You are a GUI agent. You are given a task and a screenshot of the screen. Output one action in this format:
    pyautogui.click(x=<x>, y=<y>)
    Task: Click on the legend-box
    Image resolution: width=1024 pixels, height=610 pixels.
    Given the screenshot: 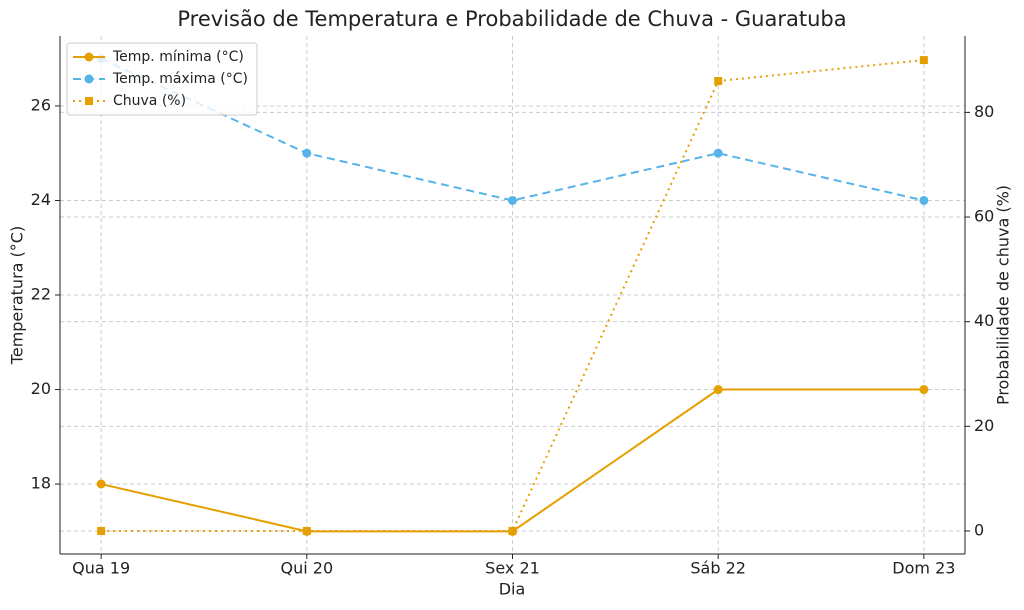 What is the action you would take?
    pyautogui.click(x=162, y=79)
    